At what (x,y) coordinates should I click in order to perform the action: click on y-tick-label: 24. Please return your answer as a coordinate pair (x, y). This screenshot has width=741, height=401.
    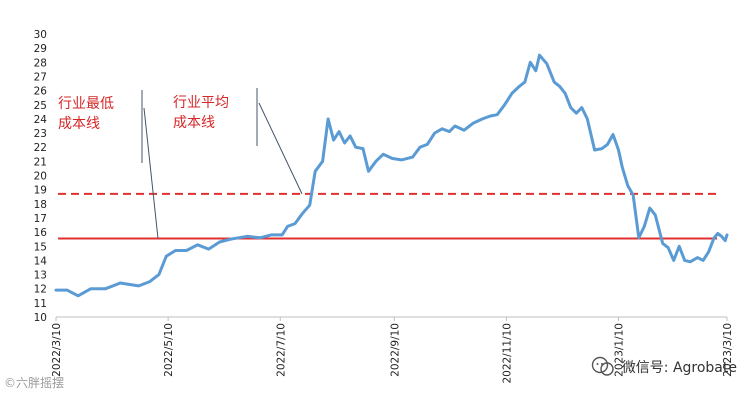
    Looking at the image, I should click on (41, 120).